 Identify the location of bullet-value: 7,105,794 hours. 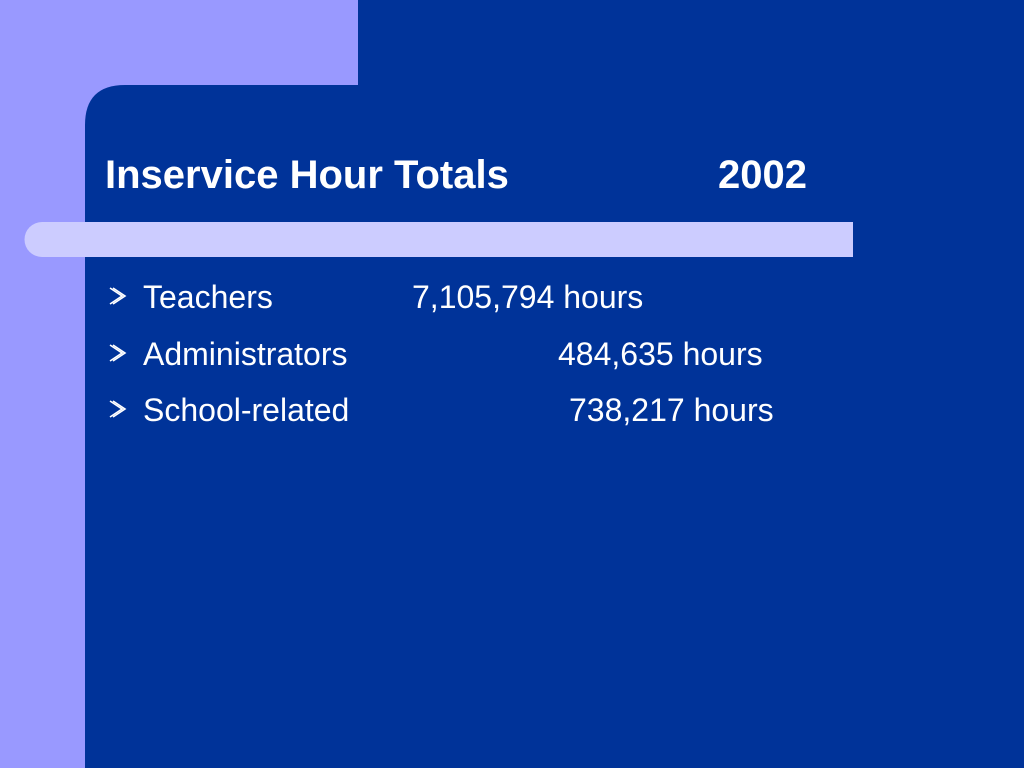
(527, 297).